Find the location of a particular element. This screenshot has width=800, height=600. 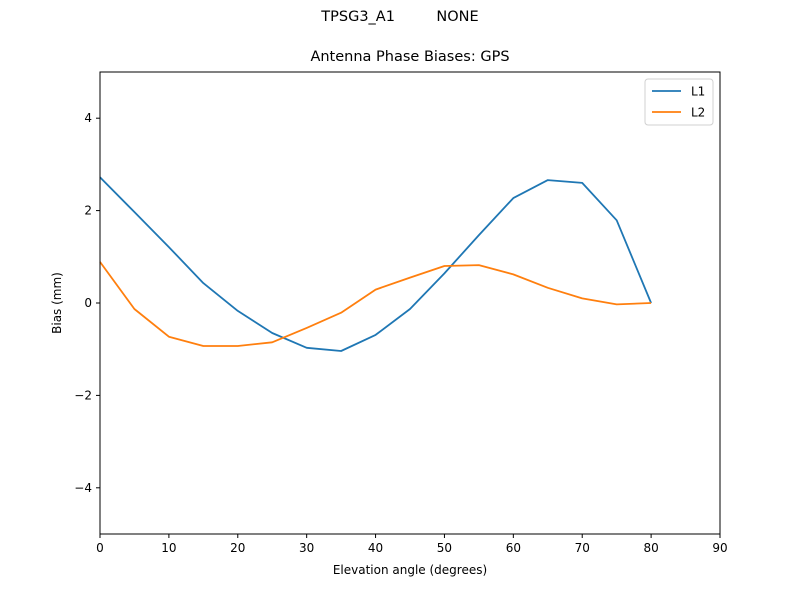

x-tick-label: 30 is located at coordinates (306, 548).